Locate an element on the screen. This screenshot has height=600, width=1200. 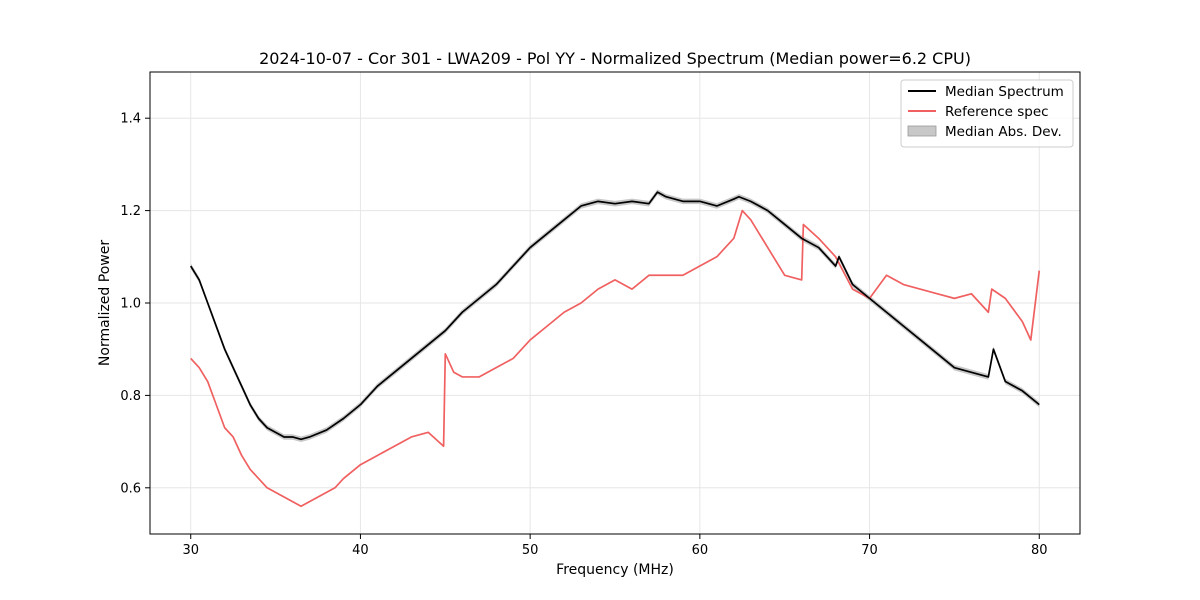
legend-label-mad: Median Abs. Dev. is located at coordinates (1003, 132).